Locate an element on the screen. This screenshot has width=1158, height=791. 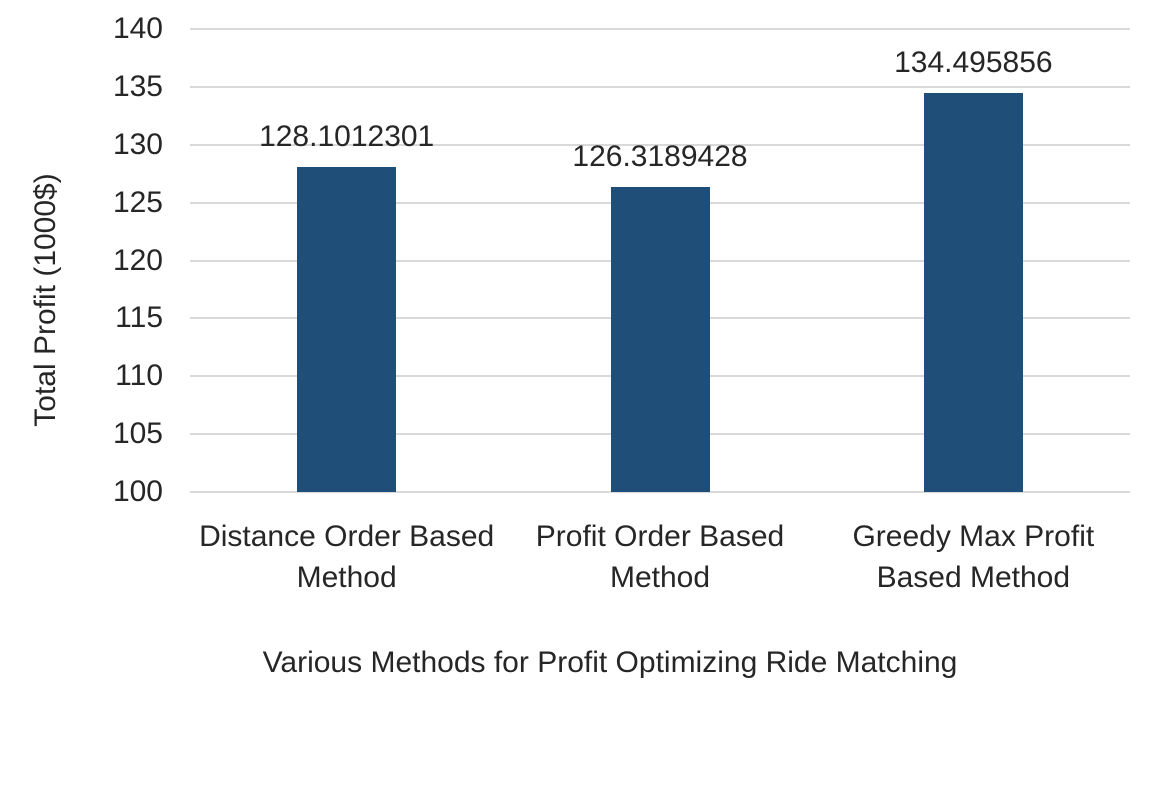
y-axis-title: Total Profit (1000$) is located at coordinates (45, 300).